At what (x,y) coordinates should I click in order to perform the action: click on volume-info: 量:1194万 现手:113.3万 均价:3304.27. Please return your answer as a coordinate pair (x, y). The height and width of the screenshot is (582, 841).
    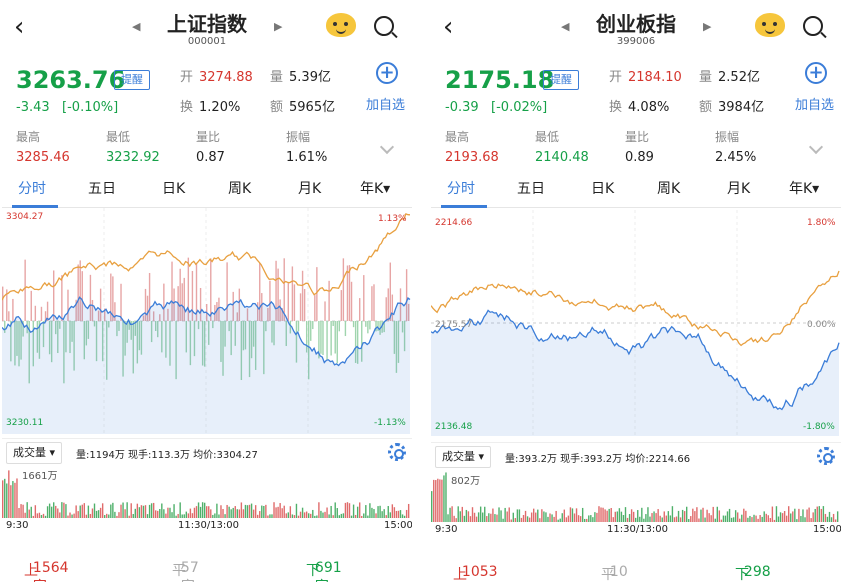
    Looking at the image, I should click on (167, 455).